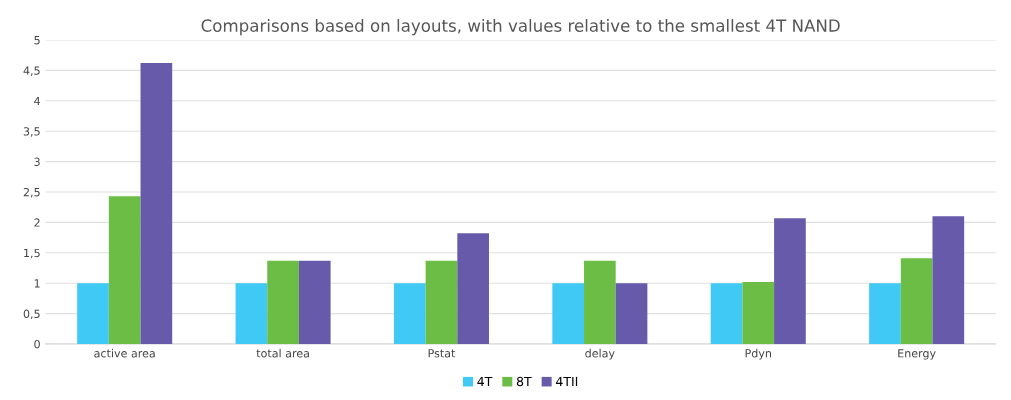 This screenshot has height=400, width=1011. Describe the element at coordinates (282, 353) in the screenshot. I see `x-tick-label: total area` at that location.